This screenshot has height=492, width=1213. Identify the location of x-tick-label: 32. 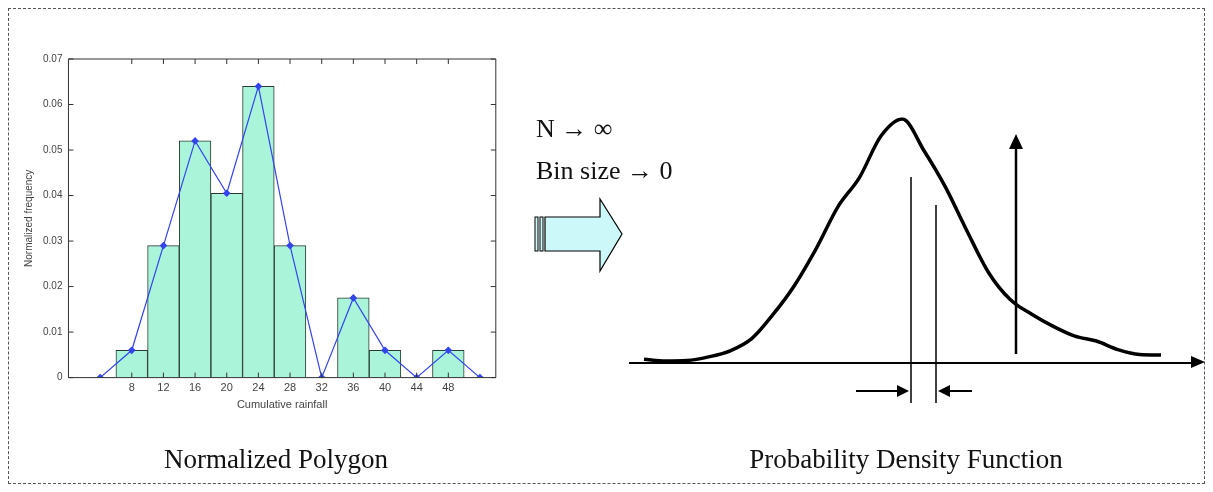
(321, 387).